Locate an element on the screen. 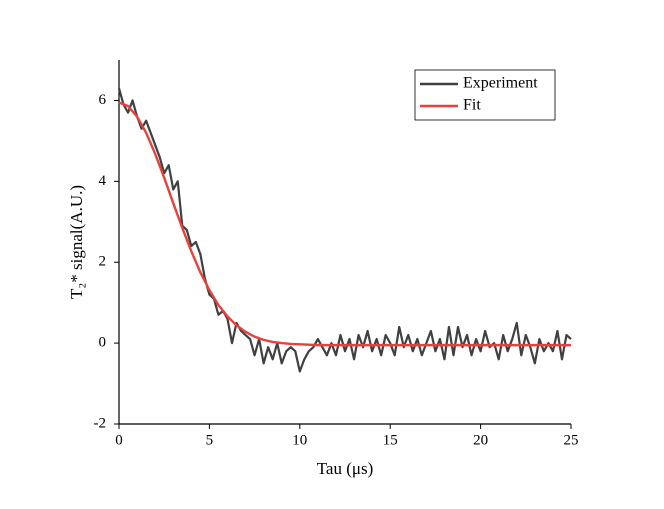 The width and height of the screenshot is (664, 509). y-tick-label: 6 is located at coordinates (103, 100).